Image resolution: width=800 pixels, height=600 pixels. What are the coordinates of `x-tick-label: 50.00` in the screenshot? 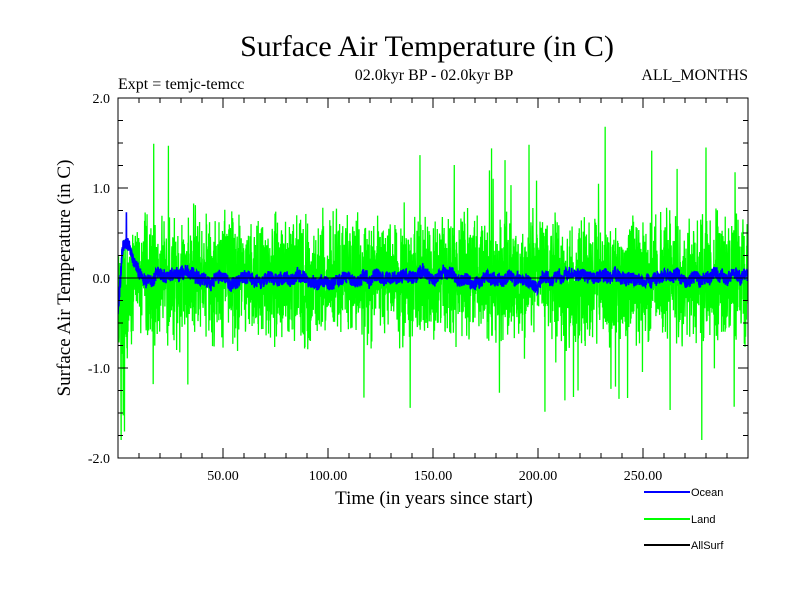 It's located at (223, 476).